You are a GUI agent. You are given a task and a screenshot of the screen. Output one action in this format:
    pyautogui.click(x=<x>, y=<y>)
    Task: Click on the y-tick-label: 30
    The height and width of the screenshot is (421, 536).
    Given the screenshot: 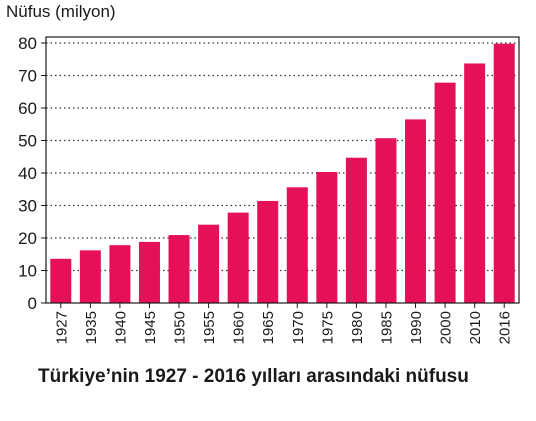 What is the action you would take?
    pyautogui.click(x=27, y=206)
    